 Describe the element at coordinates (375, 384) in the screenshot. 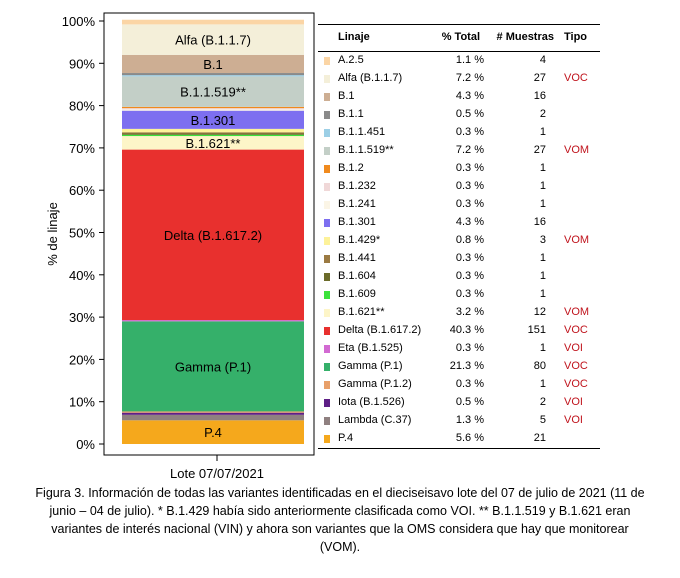

I see `lineage-name: Gamma (P.1.2)` at that location.